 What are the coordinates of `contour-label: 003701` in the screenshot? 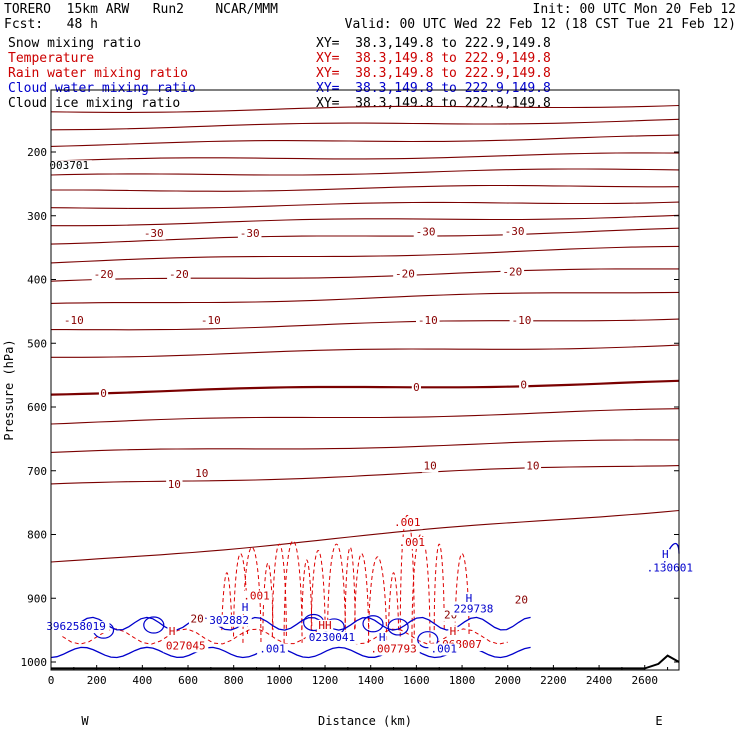 It's located at (69, 165).